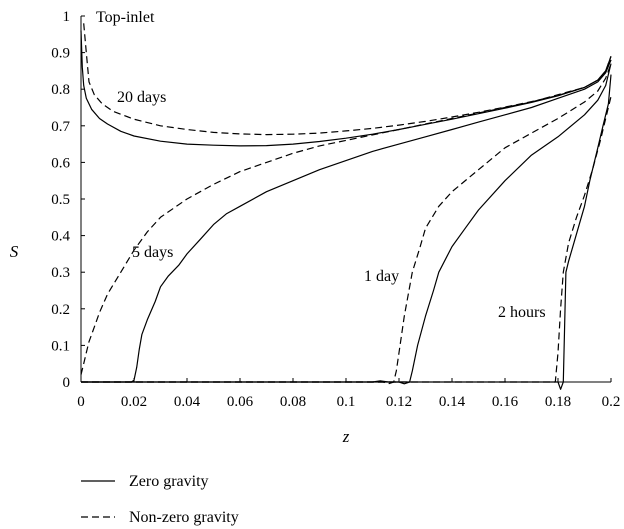 The height and width of the screenshot is (529, 624). I want to click on y-ticks: 0 0.1 0.2 0.3 0.4 0.5 0.6 0.7 0.8 0.9 1, so click(68, 200).